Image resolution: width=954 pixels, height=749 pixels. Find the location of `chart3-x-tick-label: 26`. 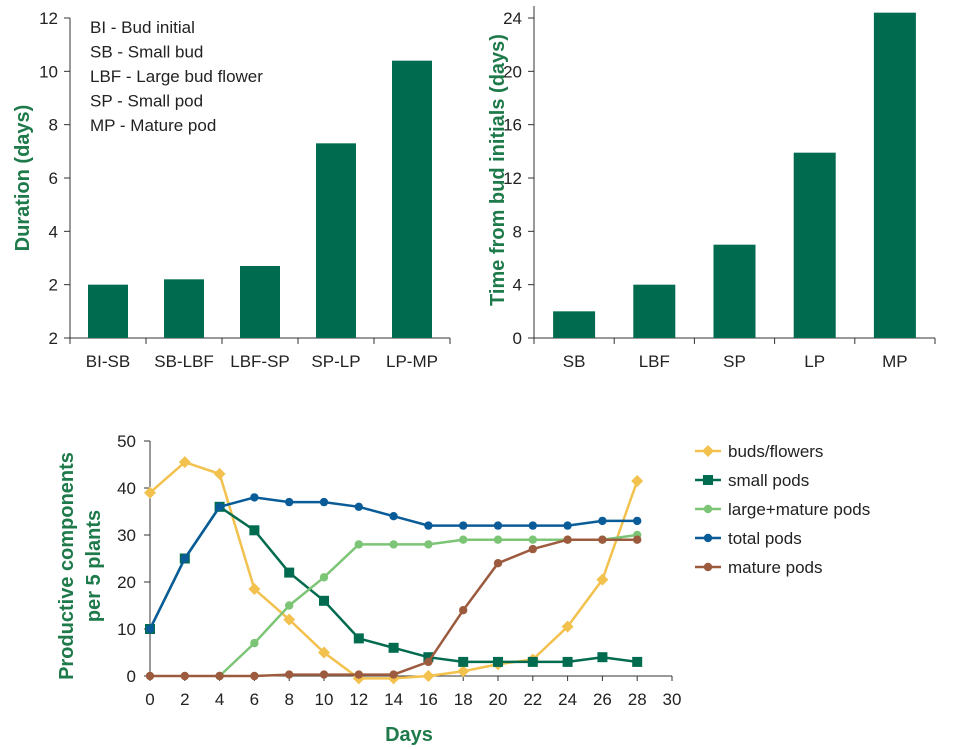

chart3-x-tick-label: 26 is located at coordinates (602, 699).